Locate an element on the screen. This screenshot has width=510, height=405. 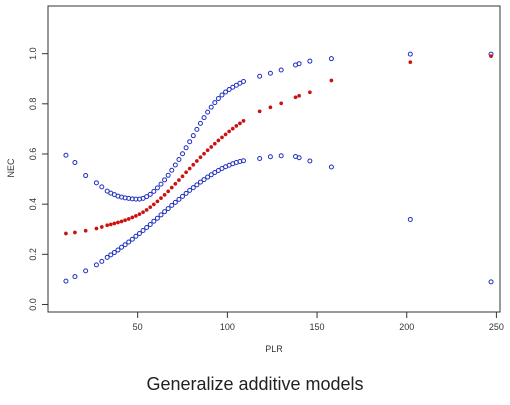
y-tick-label: 0.8 is located at coordinates (33, 104).